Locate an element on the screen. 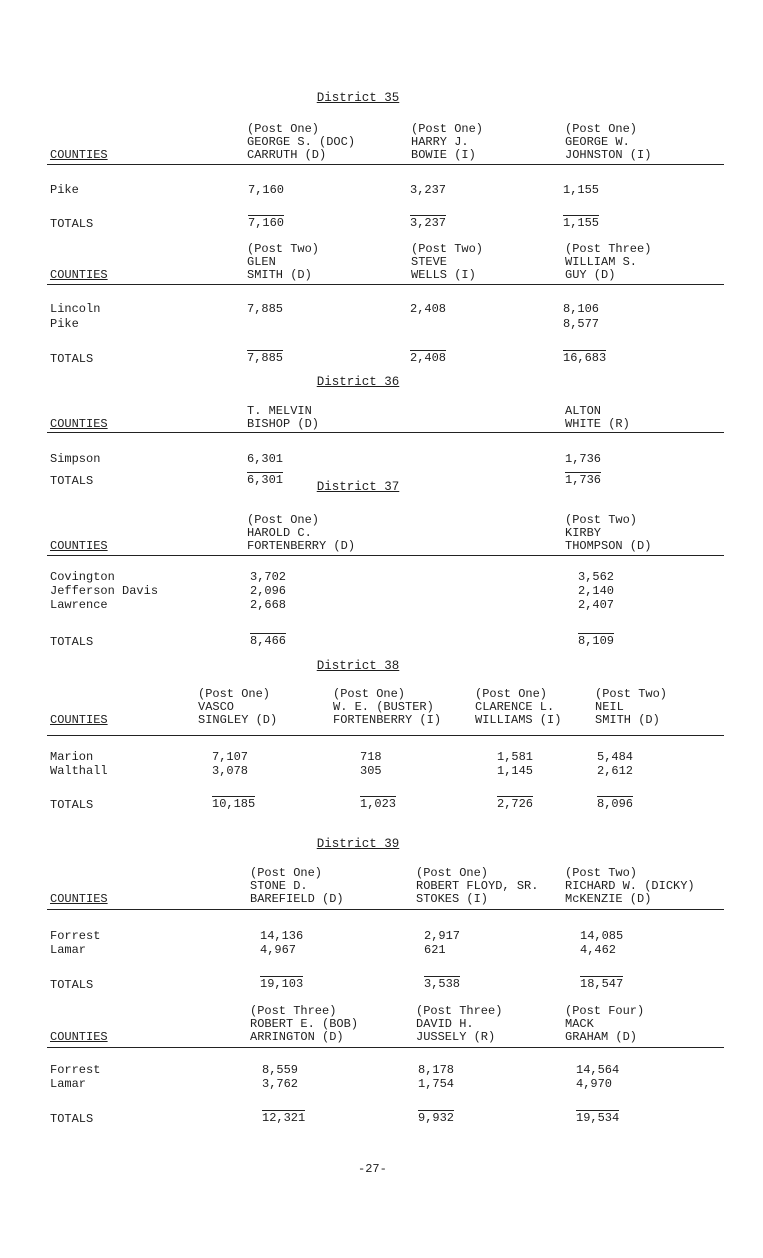 The image size is (763, 1258). total-vote-count: 3,538 is located at coordinates (442, 983).